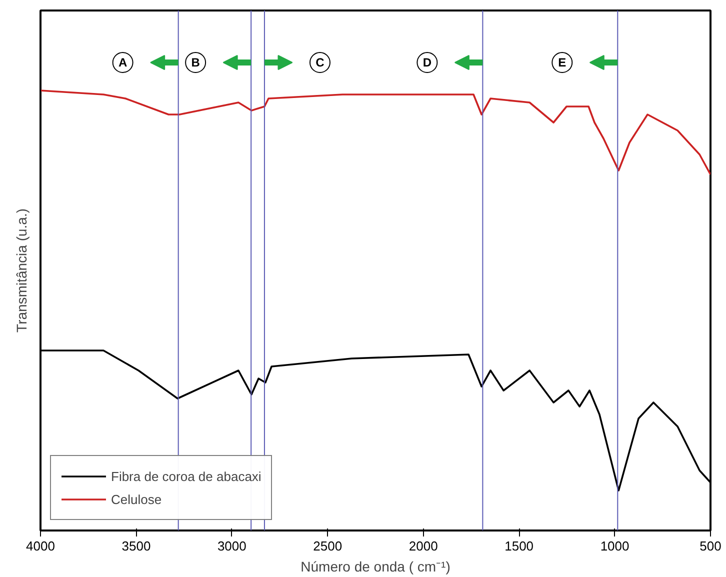  Describe the element at coordinates (136, 546) in the screenshot. I see `x-tick-label: 3500` at that location.